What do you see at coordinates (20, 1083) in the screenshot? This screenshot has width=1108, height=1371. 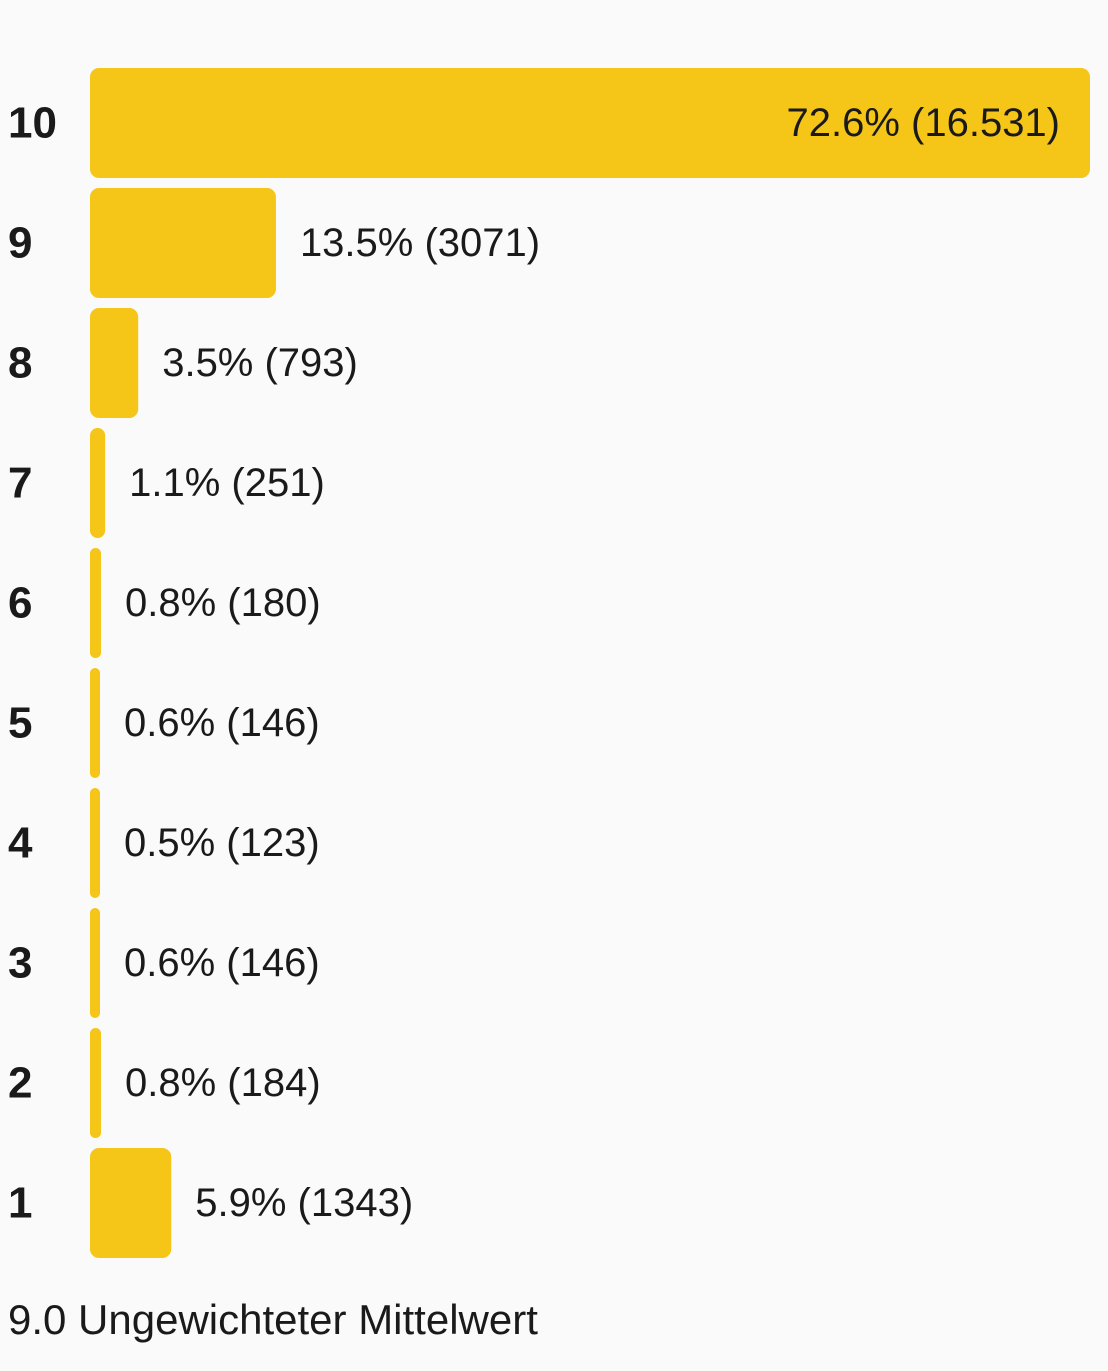 I see `rating-label-2: 2` at bounding box center [20, 1083].